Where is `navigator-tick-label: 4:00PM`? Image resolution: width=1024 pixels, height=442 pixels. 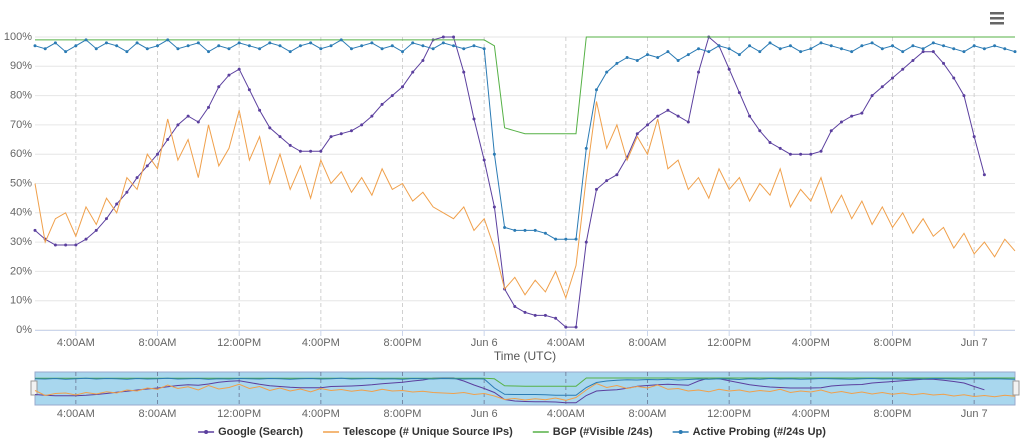
navigator-tick-label: 4:00PM is located at coordinates (811, 414).